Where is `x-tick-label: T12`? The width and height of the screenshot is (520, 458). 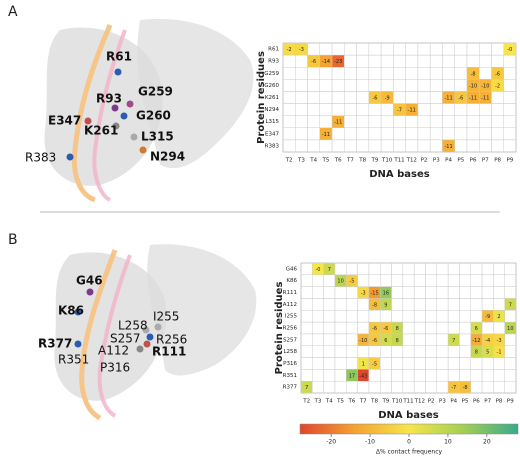 x-tick-label: T12 is located at coordinates (419, 402).